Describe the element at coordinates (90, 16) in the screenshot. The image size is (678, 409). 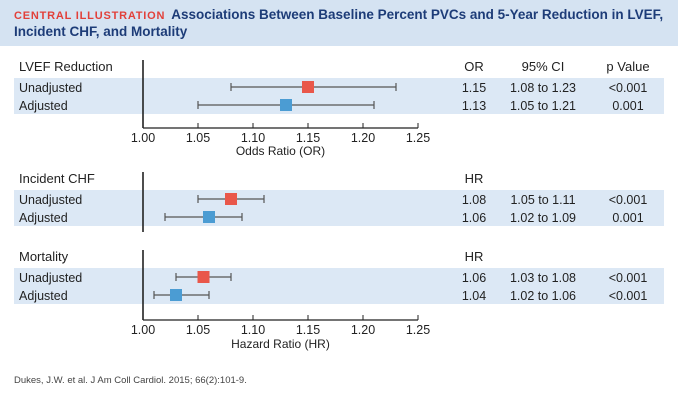
I see `central-illustration-tag: CENTRAL ILLUSTRATION` at that location.